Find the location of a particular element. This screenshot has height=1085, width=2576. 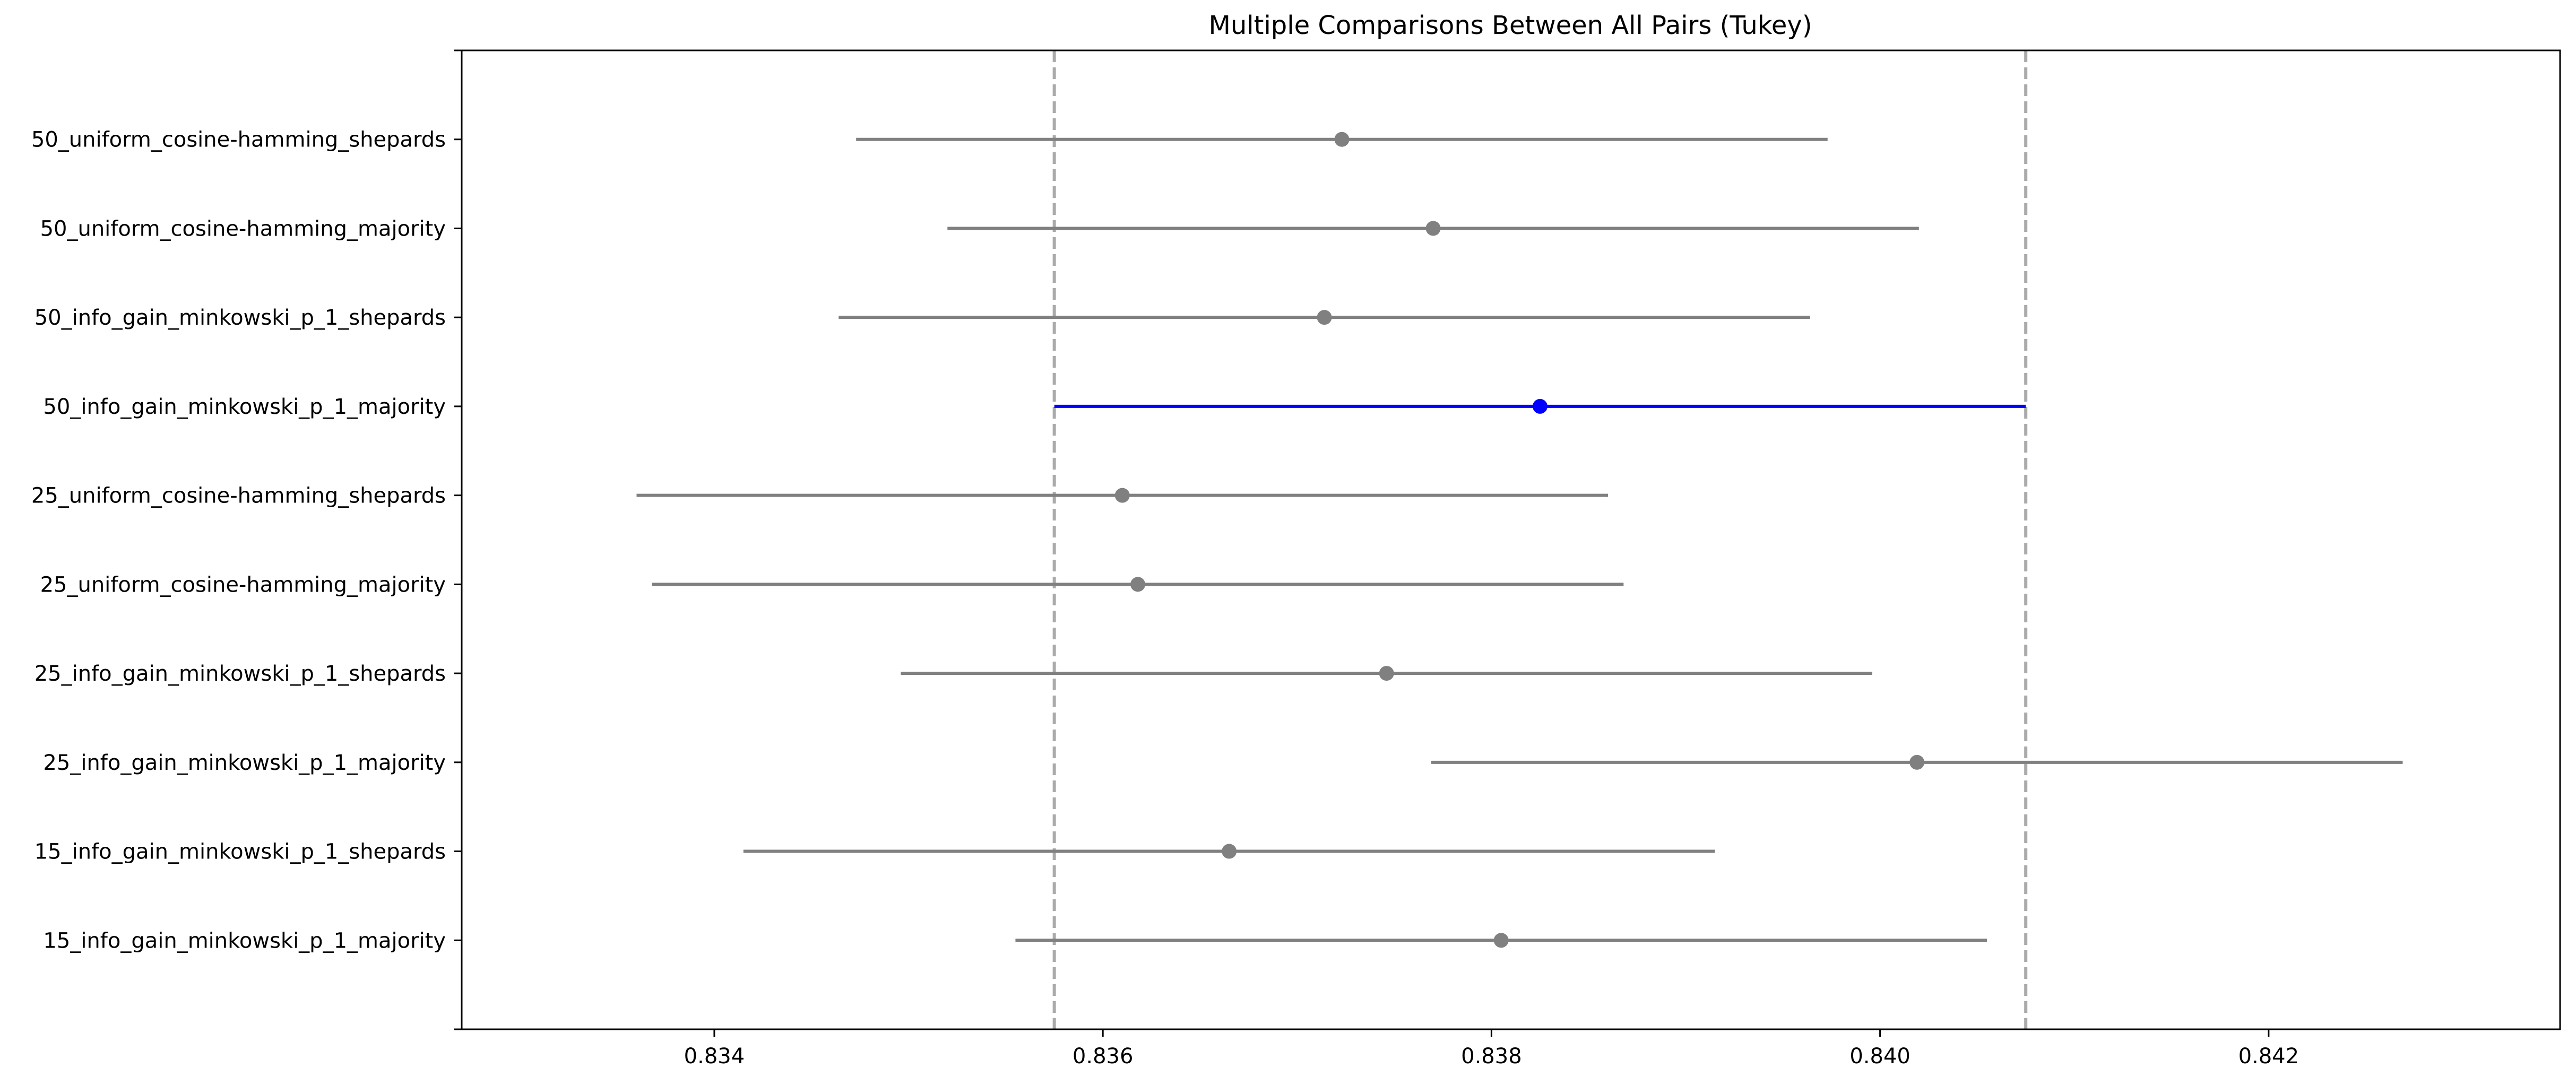

y-tick-label-10: 15_info_gain_minkowski_p_1_majority is located at coordinates (245, 940).